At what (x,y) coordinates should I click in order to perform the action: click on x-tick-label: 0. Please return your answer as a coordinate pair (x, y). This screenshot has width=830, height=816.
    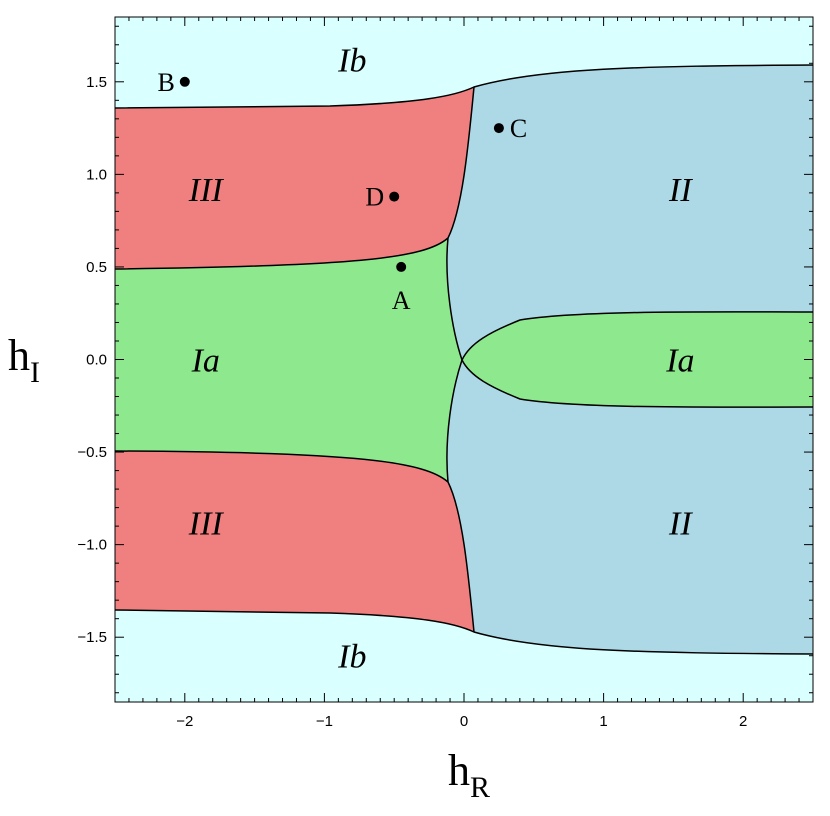
    Looking at the image, I should click on (464, 721).